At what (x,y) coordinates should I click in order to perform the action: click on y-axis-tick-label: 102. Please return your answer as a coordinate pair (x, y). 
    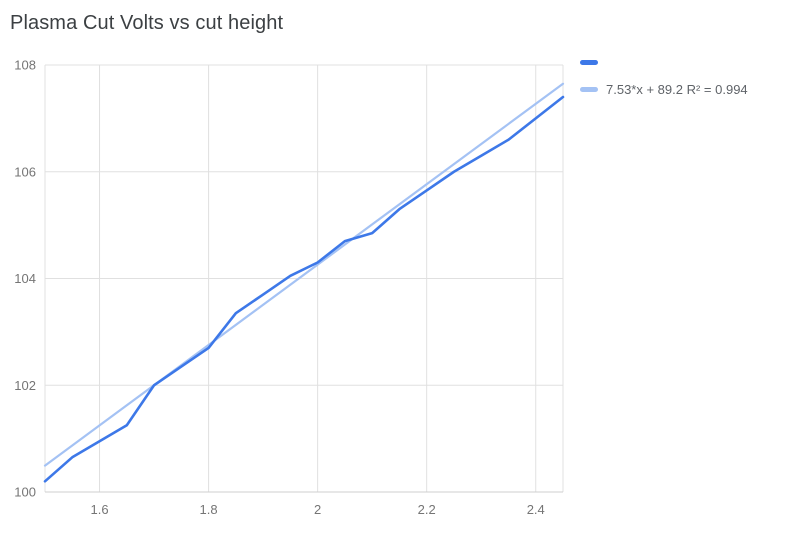
    Looking at the image, I should click on (25, 385).